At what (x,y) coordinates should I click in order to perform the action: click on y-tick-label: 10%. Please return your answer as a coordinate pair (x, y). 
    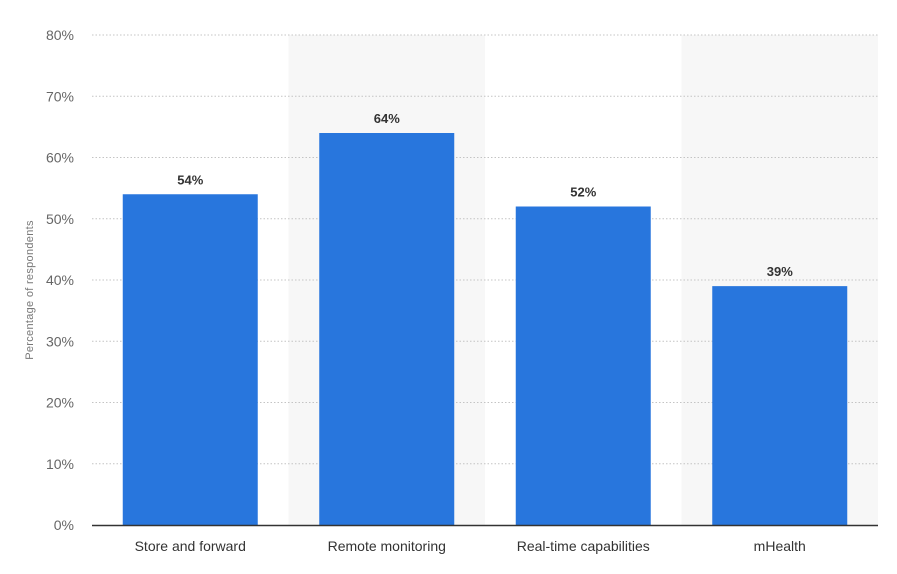
    Looking at the image, I should click on (60, 464).